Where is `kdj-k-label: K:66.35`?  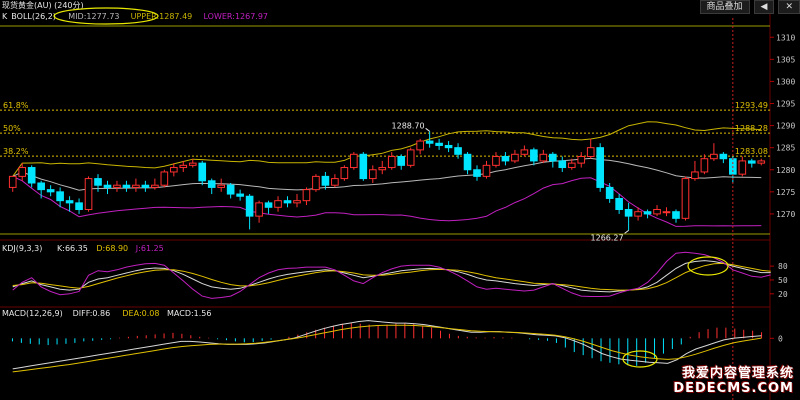
kdj-k-label: K:66.35 is located at coordinates (72, 248).